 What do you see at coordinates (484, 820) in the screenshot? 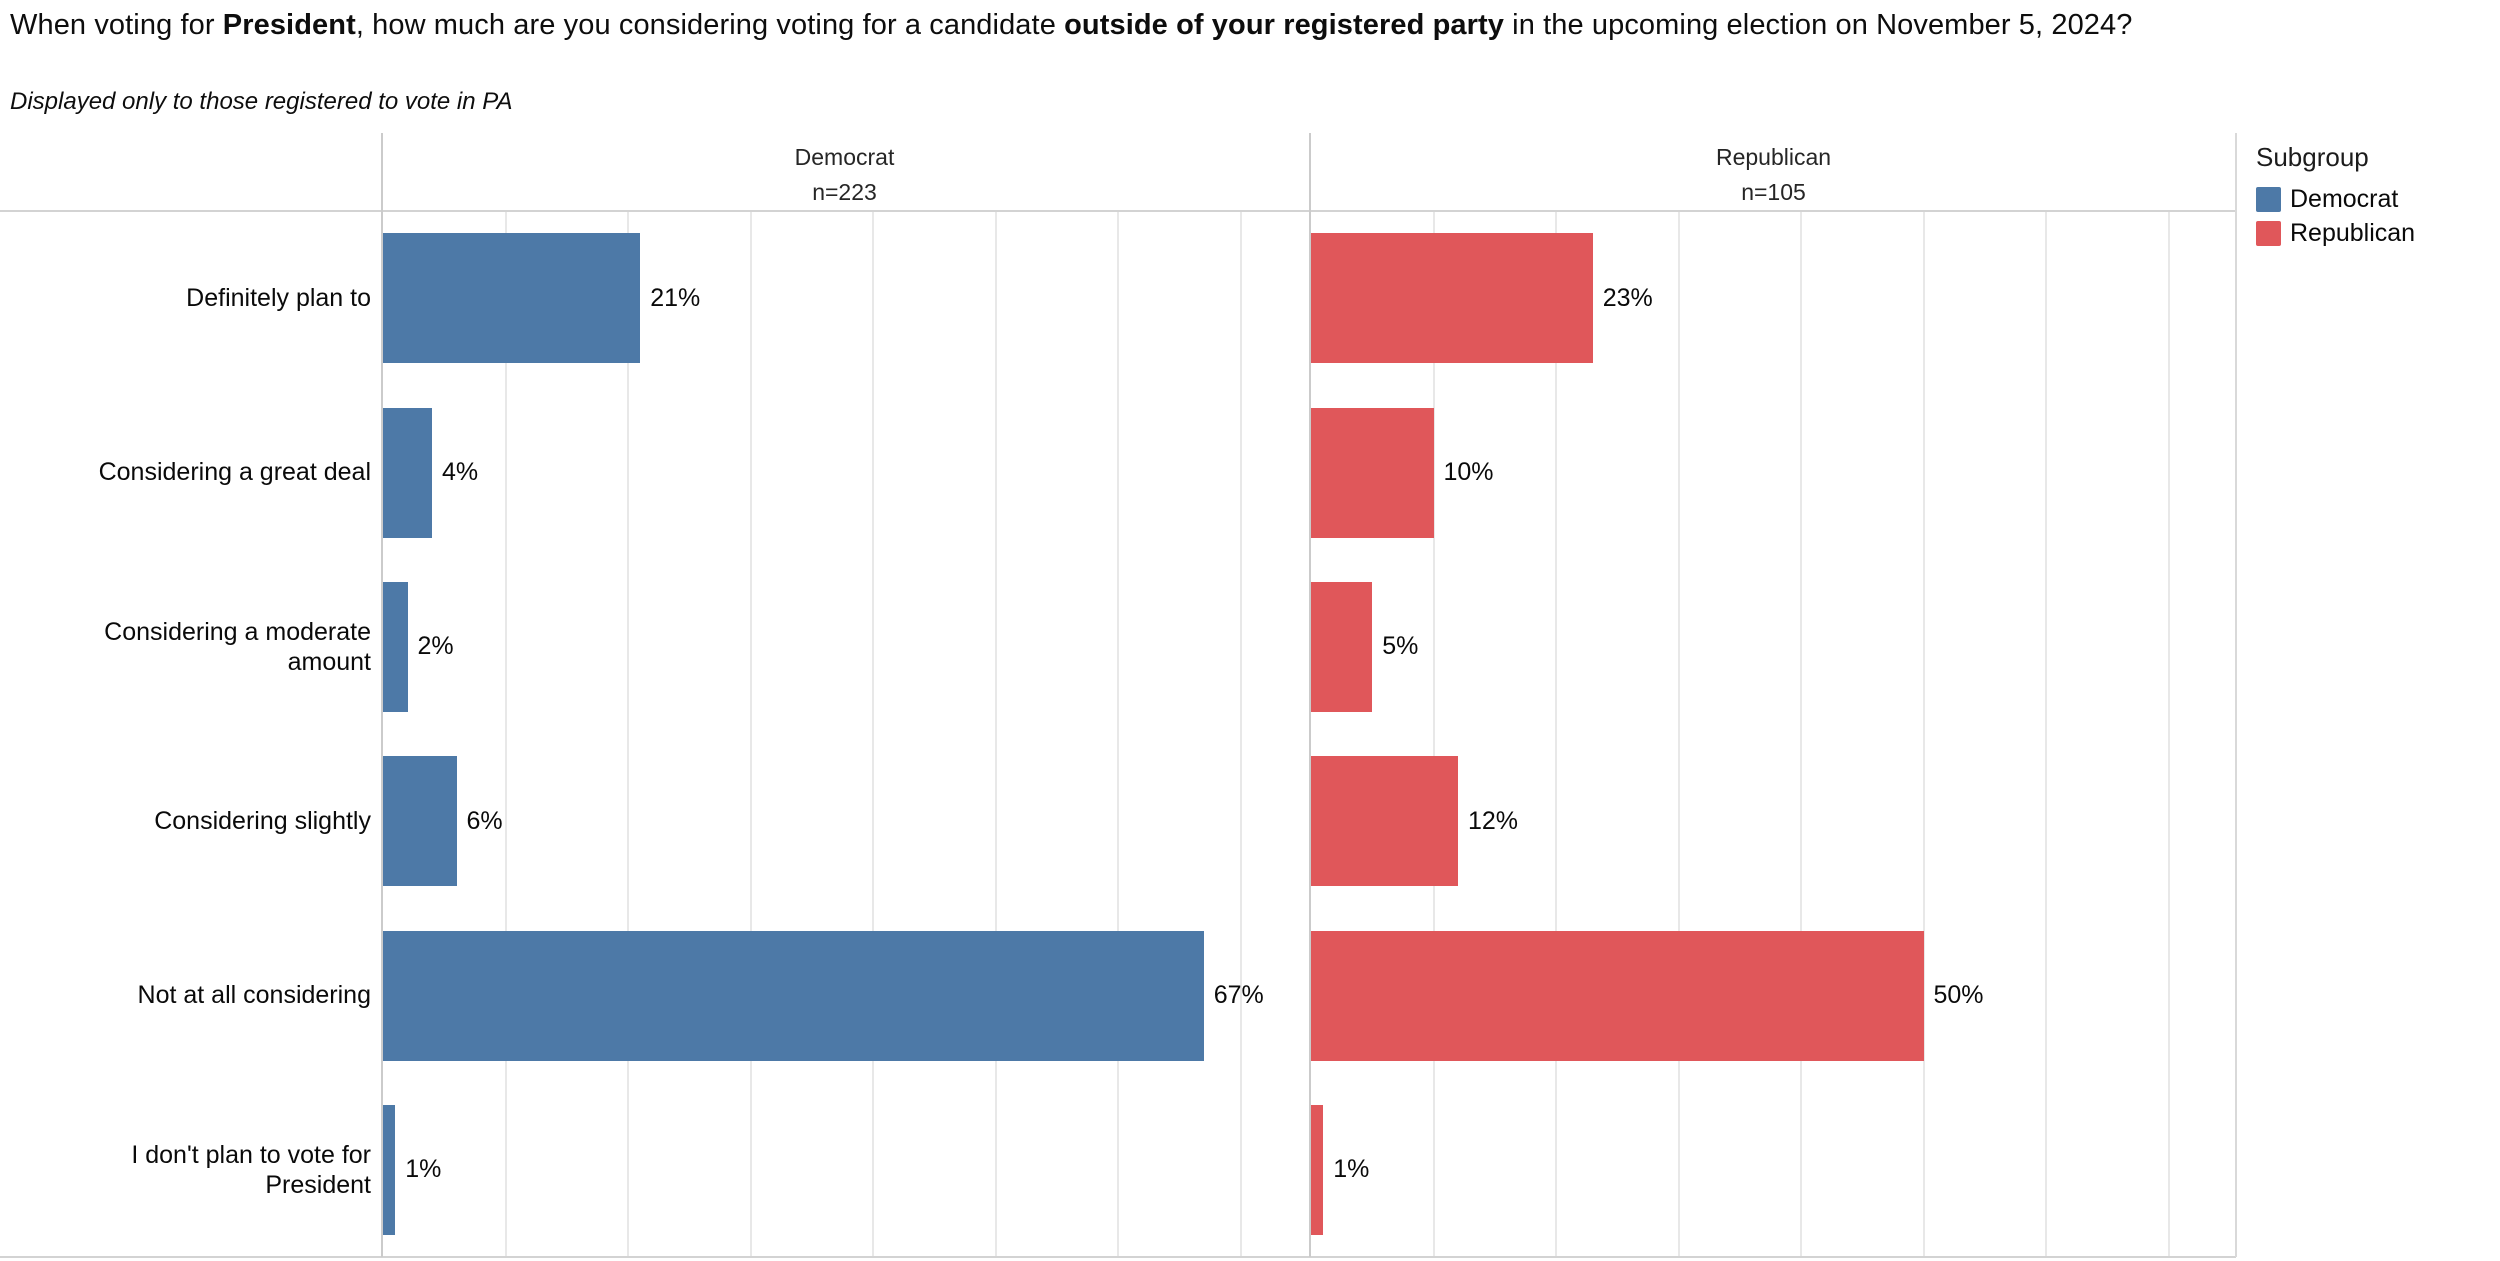
I see `bar-value-label: 6%` at bounding box center [484, 820].